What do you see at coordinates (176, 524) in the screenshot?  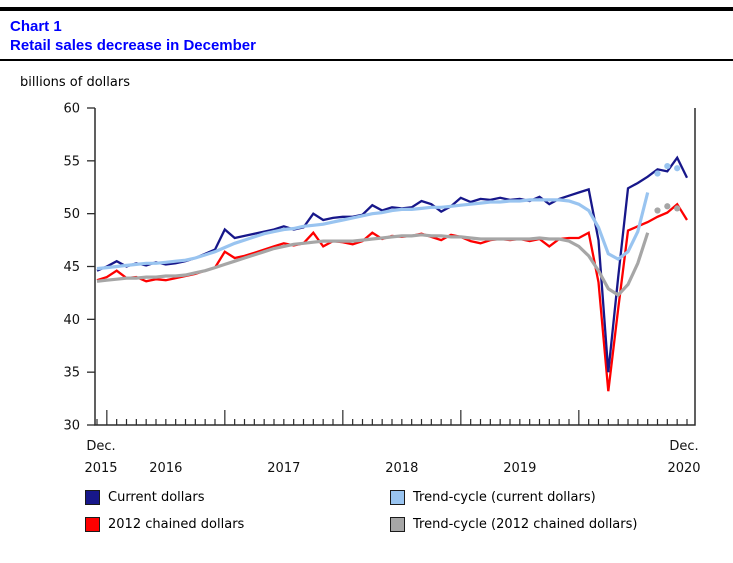 I see `legend-label: 2012 chained dollars` at bounding box center [176, 524].